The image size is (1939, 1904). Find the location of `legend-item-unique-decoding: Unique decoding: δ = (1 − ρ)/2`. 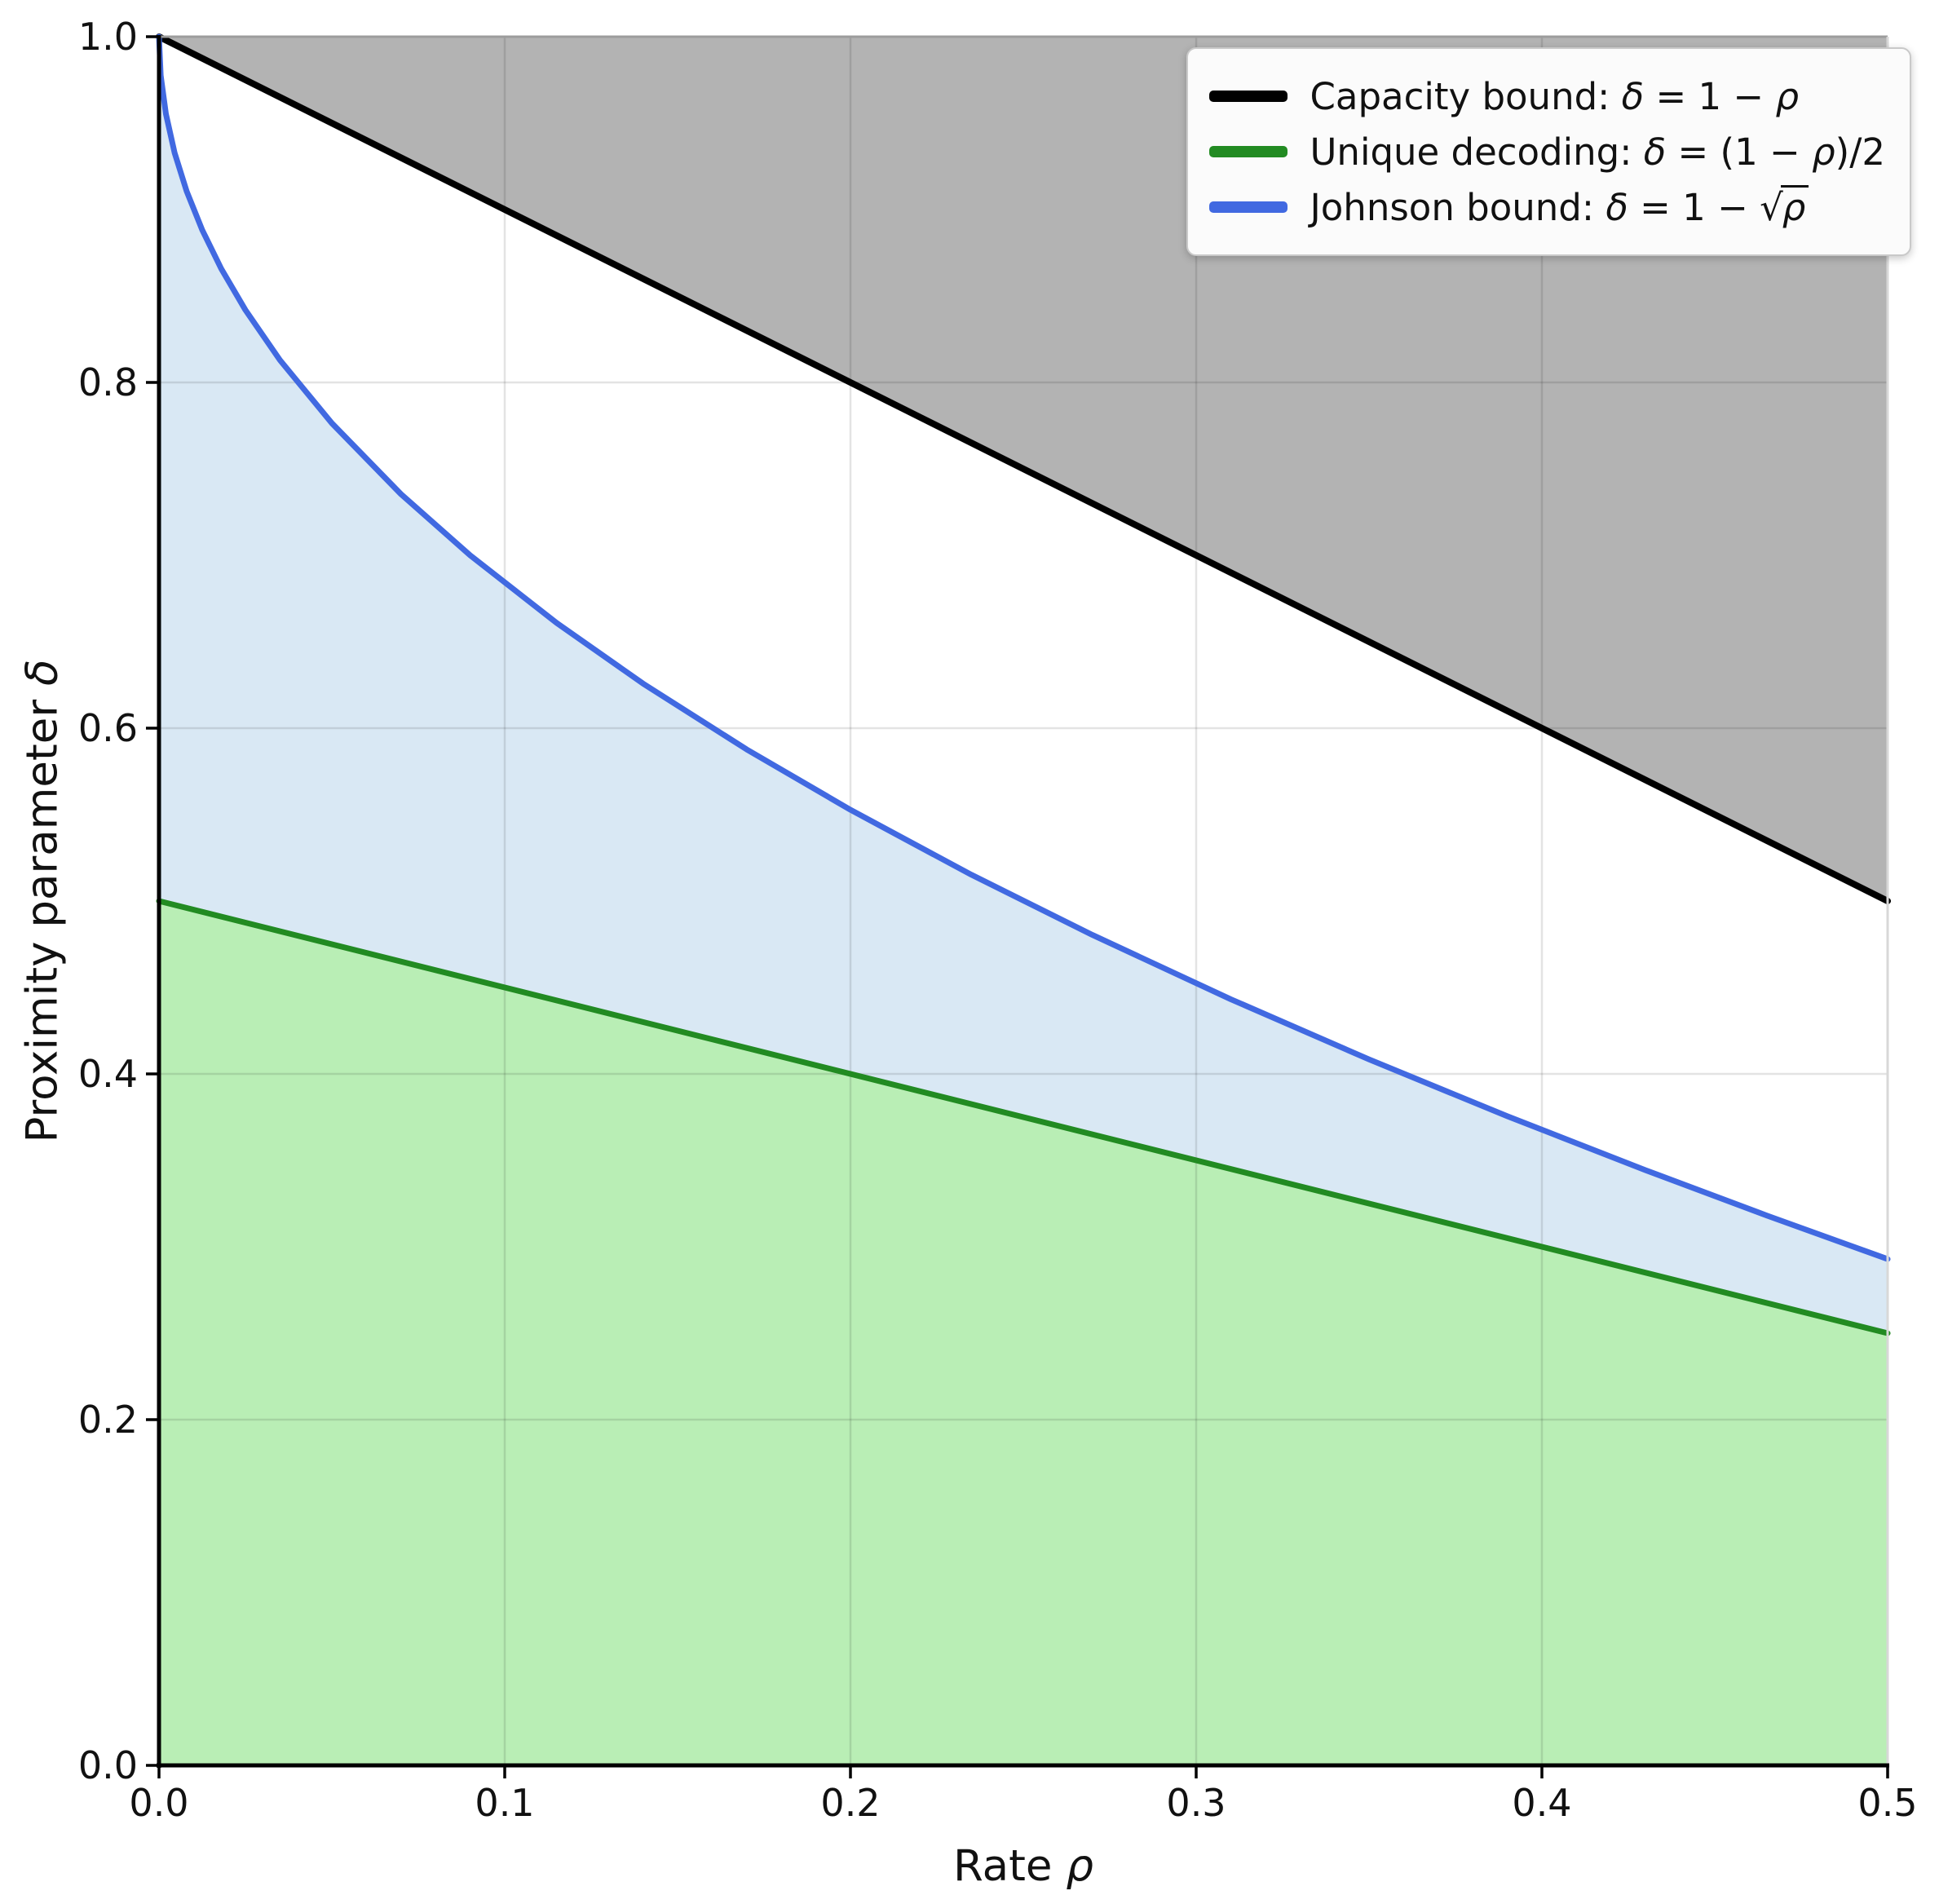

legend-item-unique-decoding: Unique decoding: δ = (1 − ρ)/2 is located at coordinates (1547, 152).